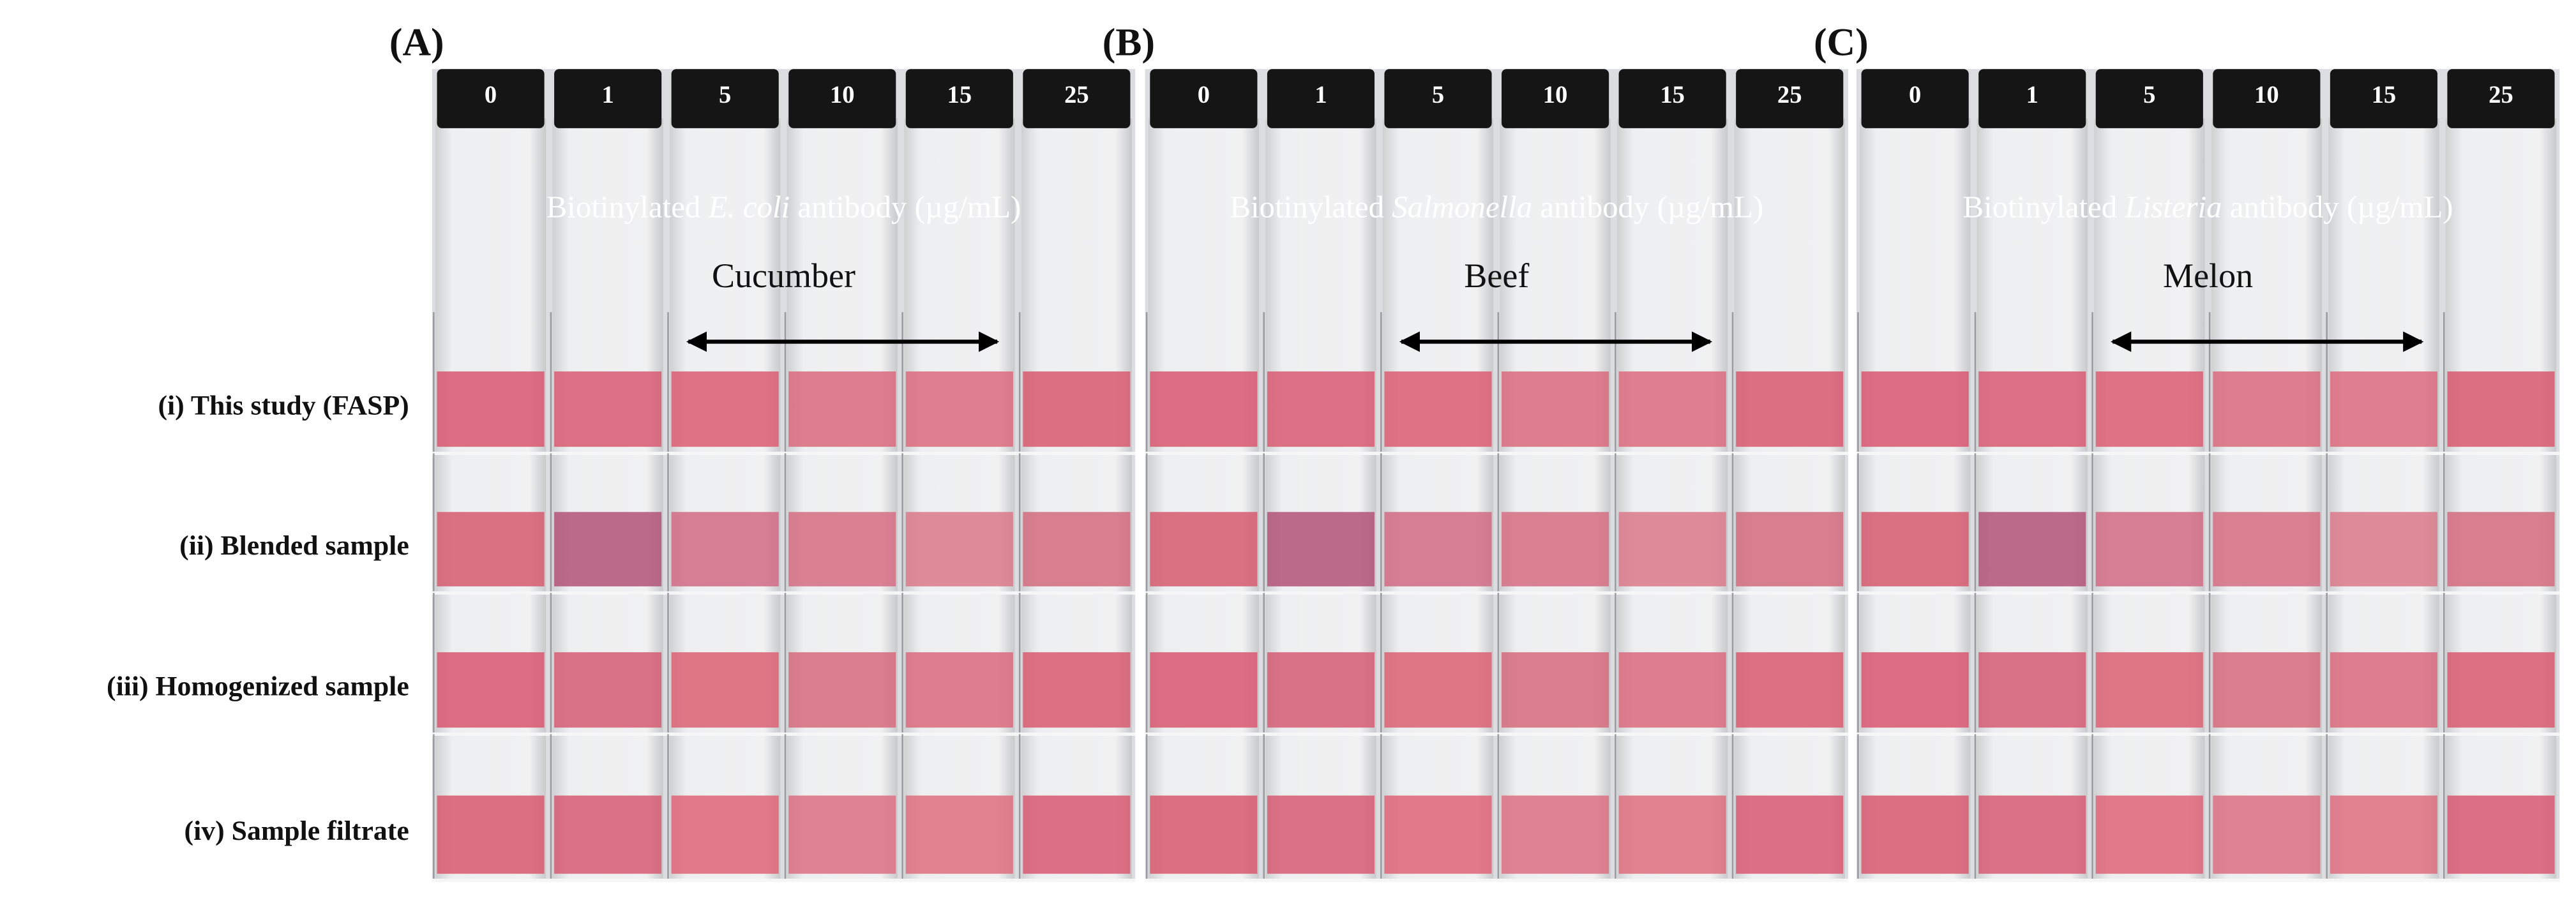 This screenshot has height=910, width=2576. I want to click on caption: Biotinylated E. coli antibody (µg/mL), so click(783, 207).